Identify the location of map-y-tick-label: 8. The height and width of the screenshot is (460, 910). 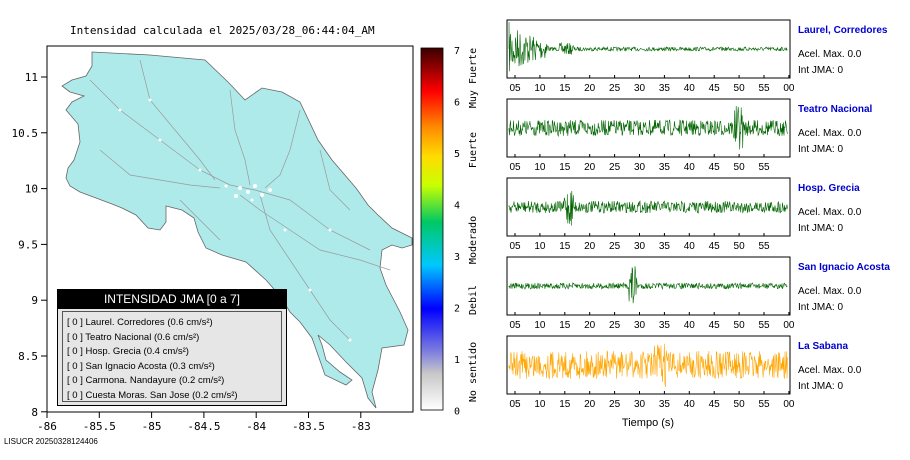
(34, 412).